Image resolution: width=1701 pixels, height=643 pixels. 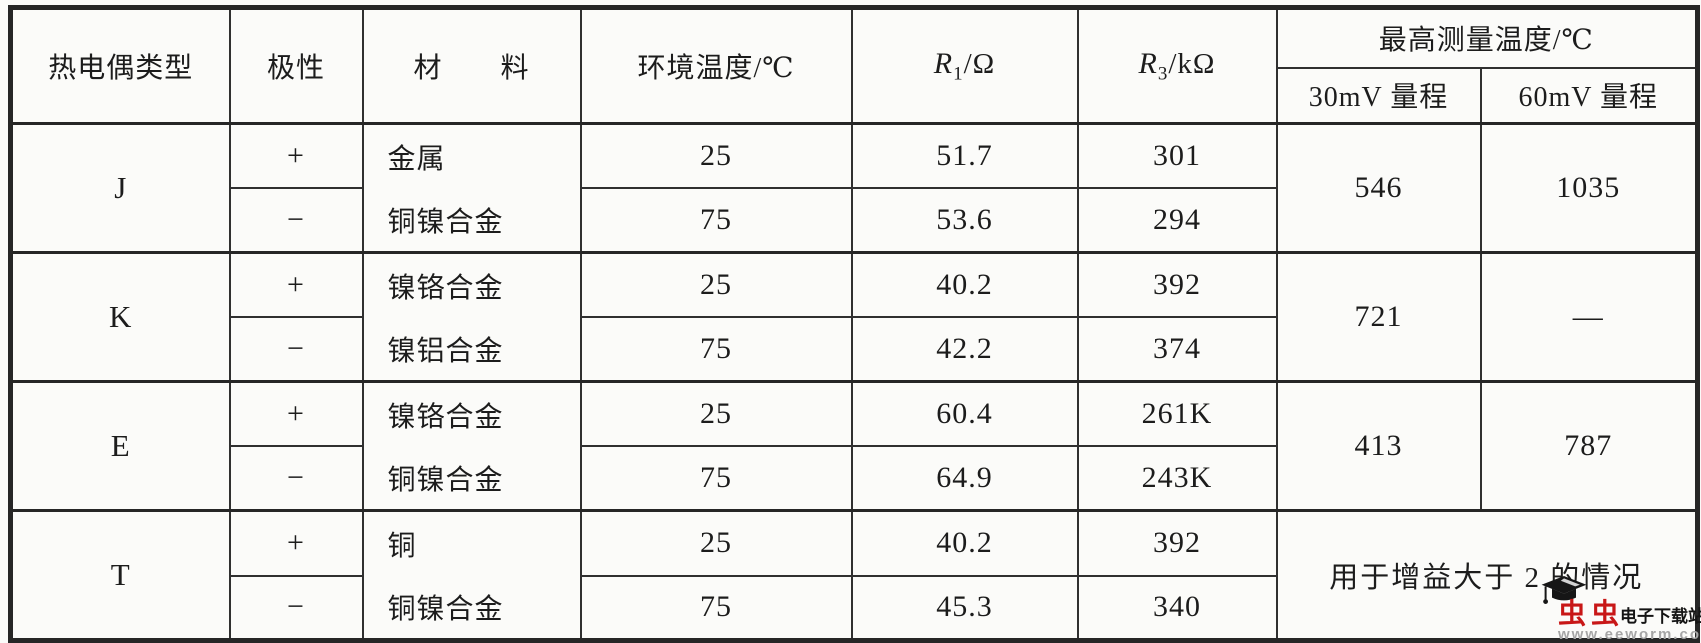 I want to click on col-header-range-30mv: 30mV 量程, so click(x=1378, y=95).